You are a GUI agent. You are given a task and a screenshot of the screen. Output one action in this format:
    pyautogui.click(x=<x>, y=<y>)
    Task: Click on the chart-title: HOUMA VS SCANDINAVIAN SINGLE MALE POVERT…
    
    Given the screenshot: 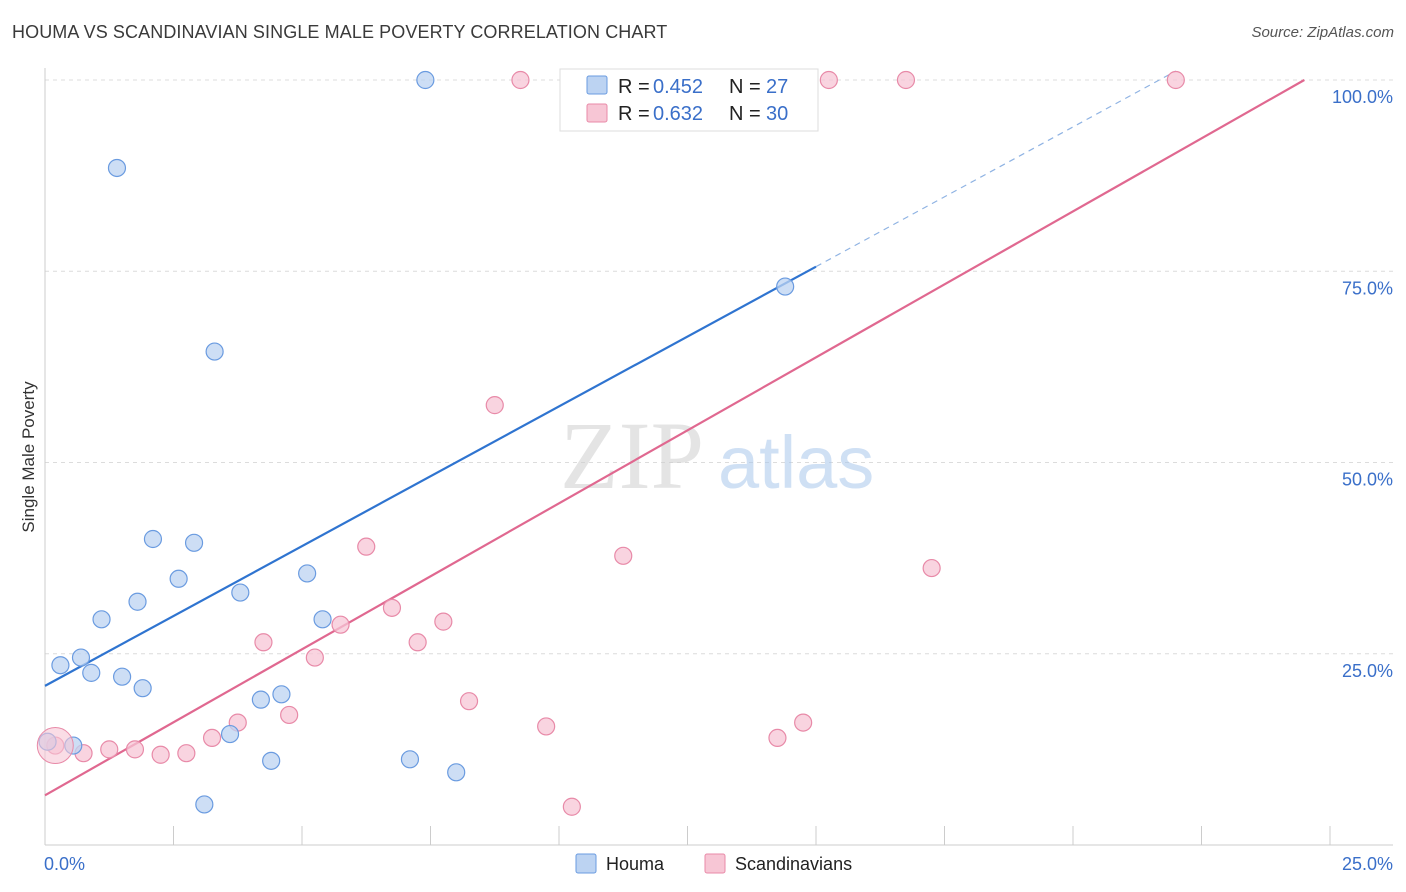 What is the action you would take?
    pyautogui.click(x=340, y=32)
    